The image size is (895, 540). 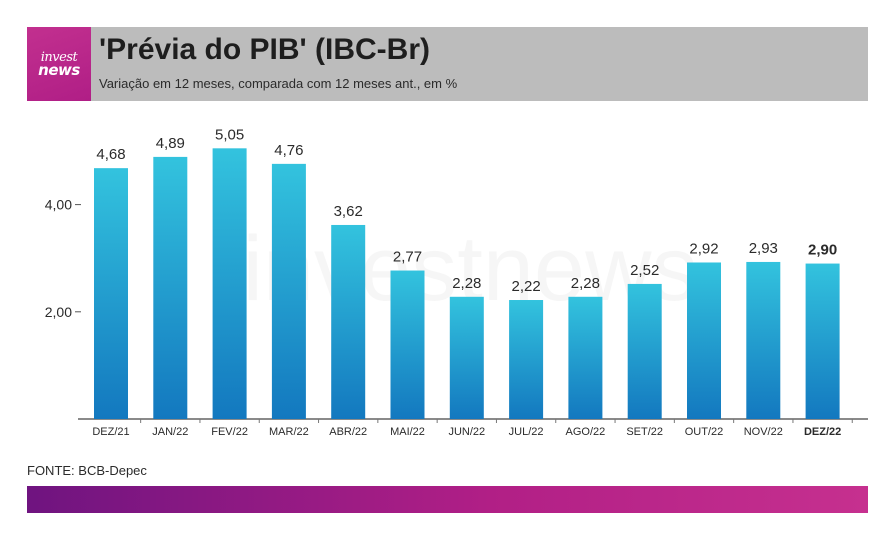 I want to click on value-label: 2,77, so click(x=407, y=257).